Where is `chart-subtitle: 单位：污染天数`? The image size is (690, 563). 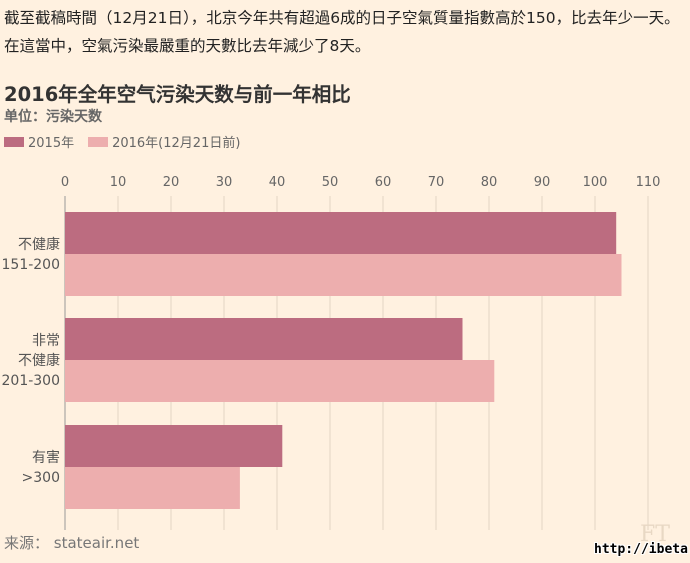 chart-subtitle: 单位：污染天数 is located at coordinates (53, 117).